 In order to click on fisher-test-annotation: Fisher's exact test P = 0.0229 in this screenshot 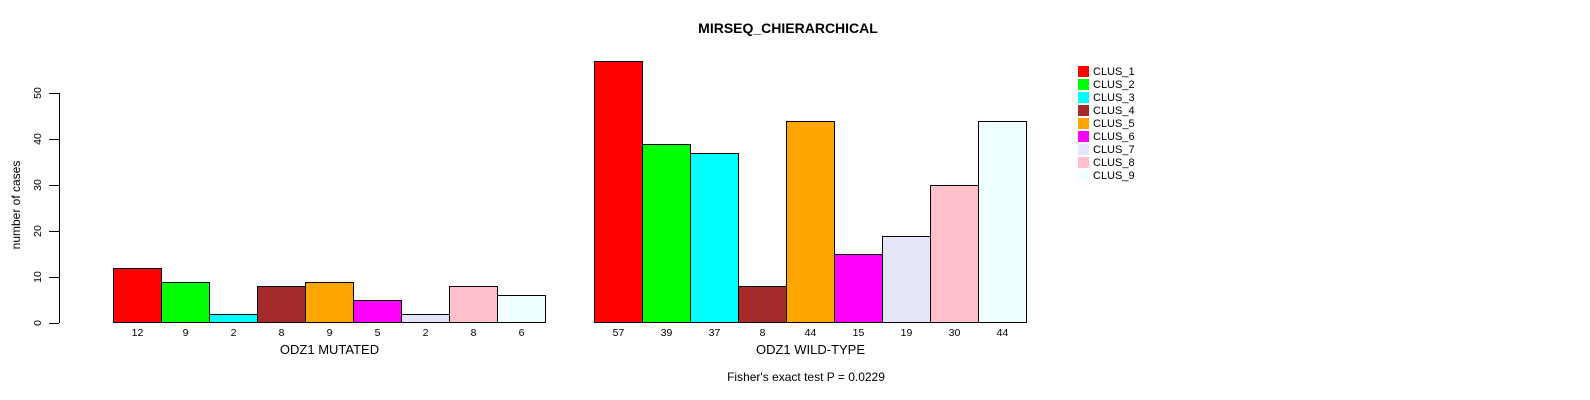, I will do `click(806, 377)`.